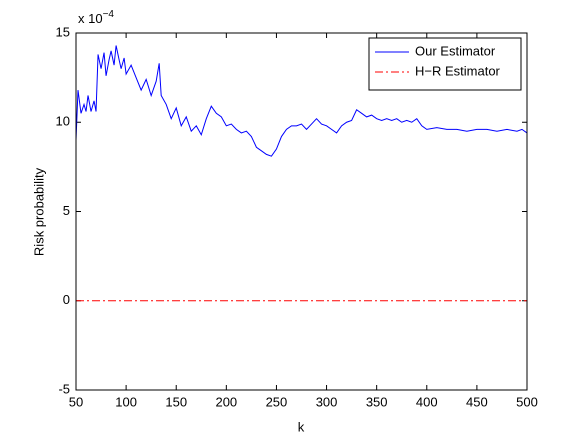 The width and height of the screenshot is (582, 438). I want to click on x-tick-label: 50, so click(76, 401).